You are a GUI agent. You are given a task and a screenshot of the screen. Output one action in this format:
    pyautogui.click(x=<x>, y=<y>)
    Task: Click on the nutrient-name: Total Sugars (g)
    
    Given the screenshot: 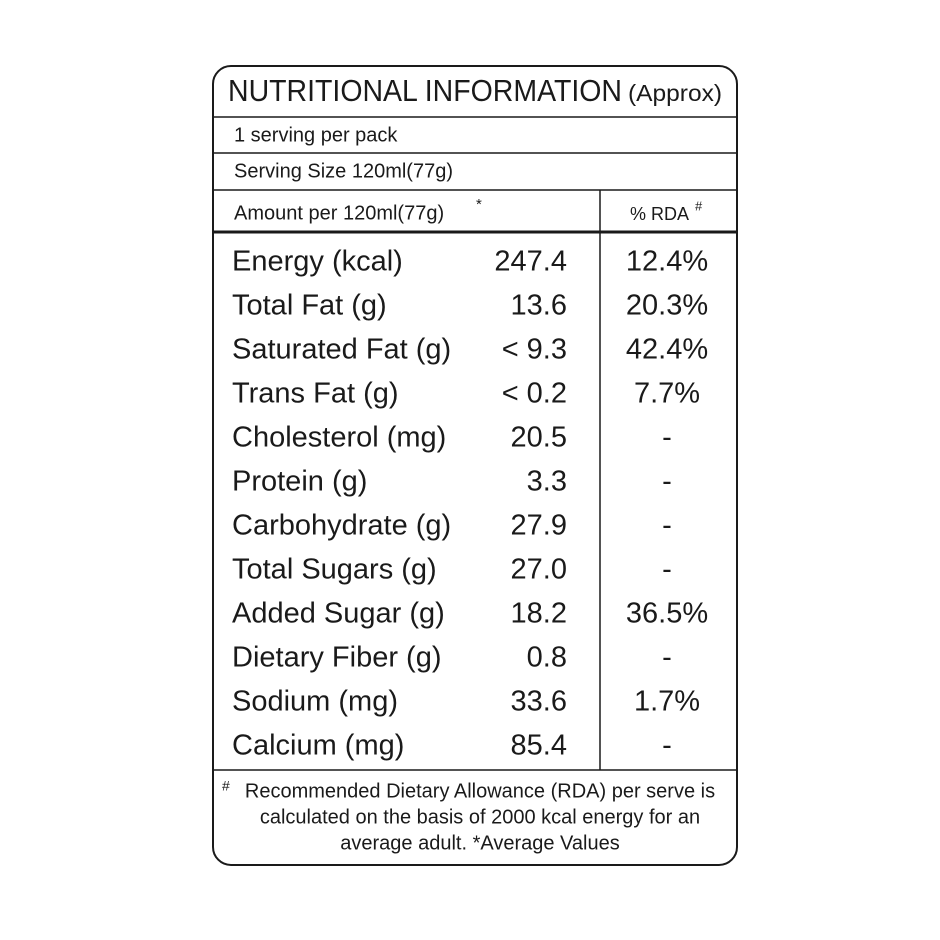 What is the action you would take?
    pyautogui.click(x=334, y=570)
    